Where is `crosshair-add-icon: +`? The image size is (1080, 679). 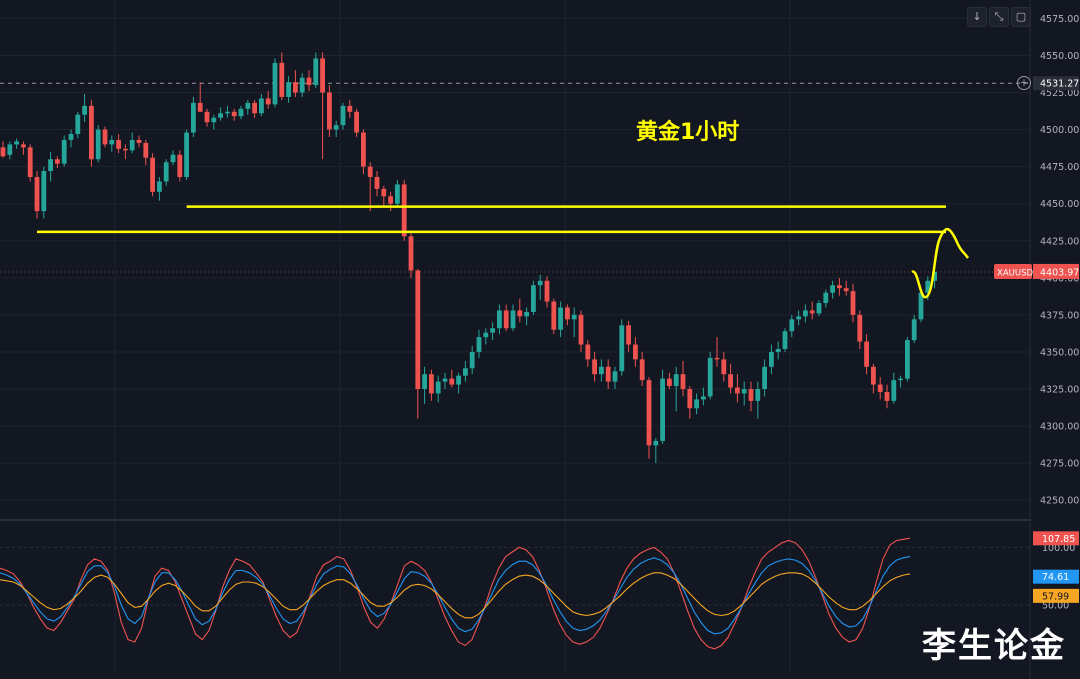
crosshair-add-icon: + is located at coordinates (1024, 83).